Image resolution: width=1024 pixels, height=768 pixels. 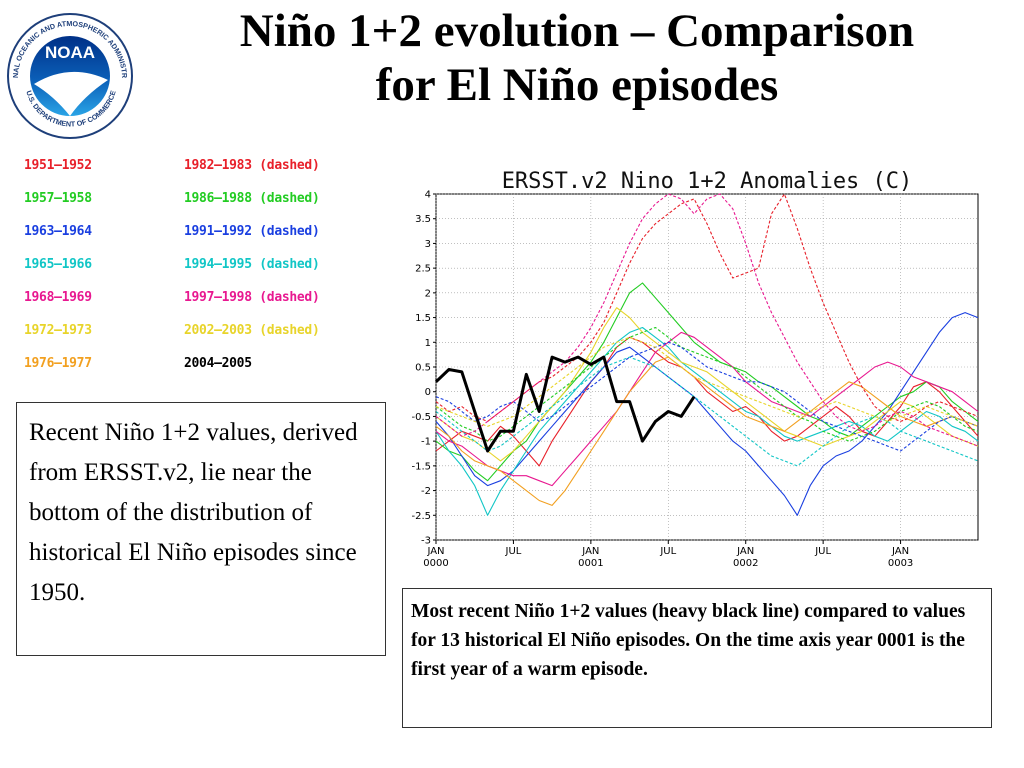 What do you see at coordinates (423, 368) in the screenshot?
I see `y-tick-label: 0.5` at bounding box center [423, 368].